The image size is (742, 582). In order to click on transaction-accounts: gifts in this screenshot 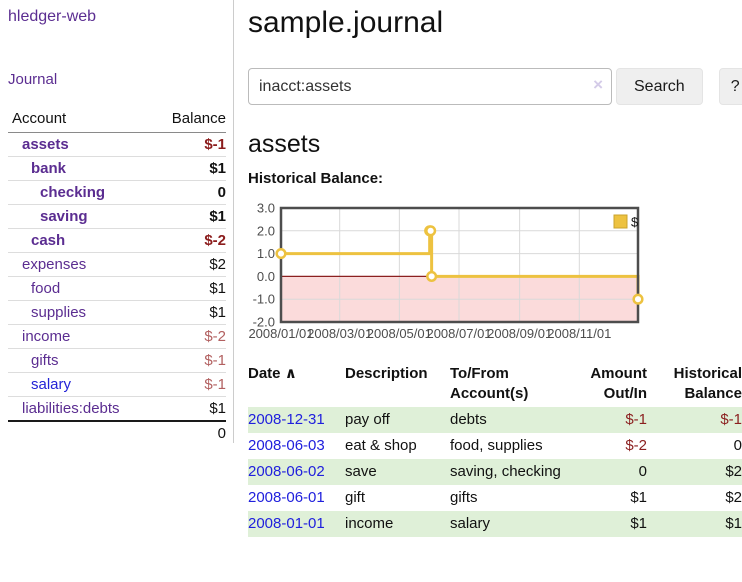, I will do `click(464, 497)`.